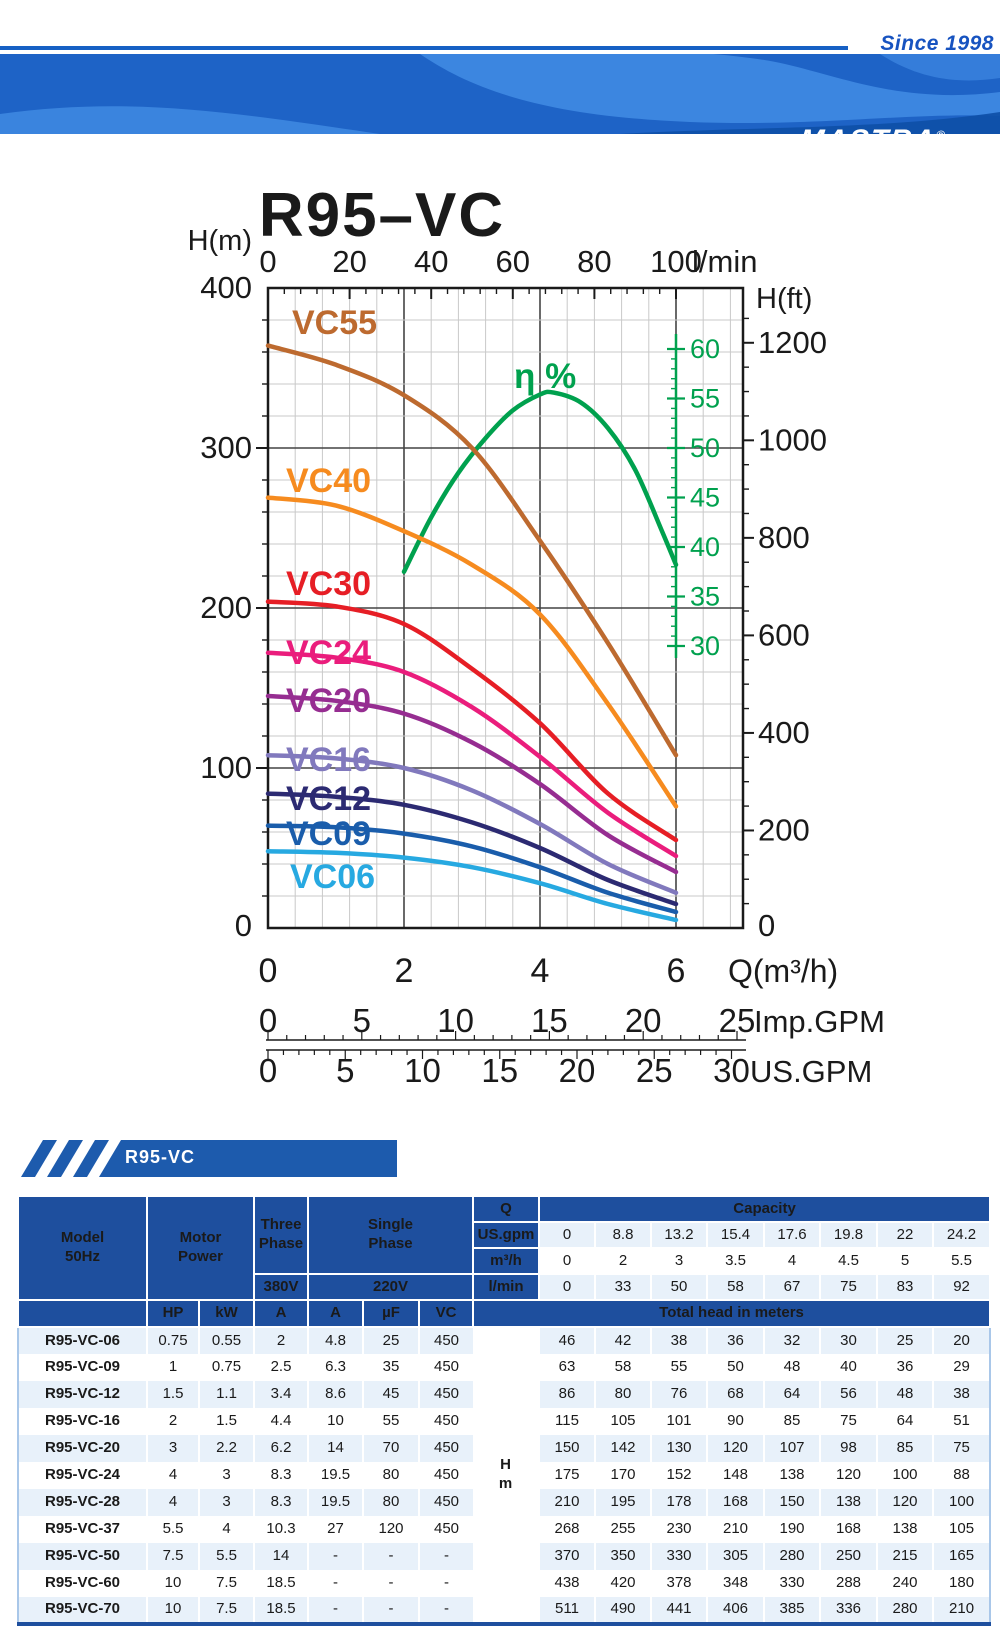 The height and width of the screenshot is (1640, 1000). I want to click on svg-text: 20, so click(349, 261).